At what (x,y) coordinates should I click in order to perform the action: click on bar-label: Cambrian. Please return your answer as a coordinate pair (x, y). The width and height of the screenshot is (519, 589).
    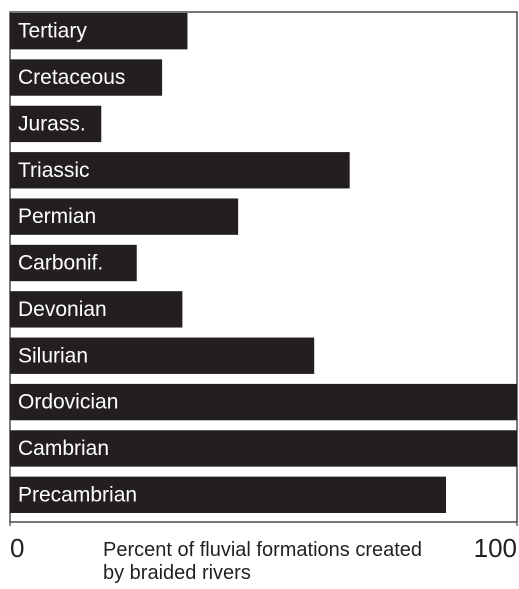
    Looking at the image, I should click on (63, 448).